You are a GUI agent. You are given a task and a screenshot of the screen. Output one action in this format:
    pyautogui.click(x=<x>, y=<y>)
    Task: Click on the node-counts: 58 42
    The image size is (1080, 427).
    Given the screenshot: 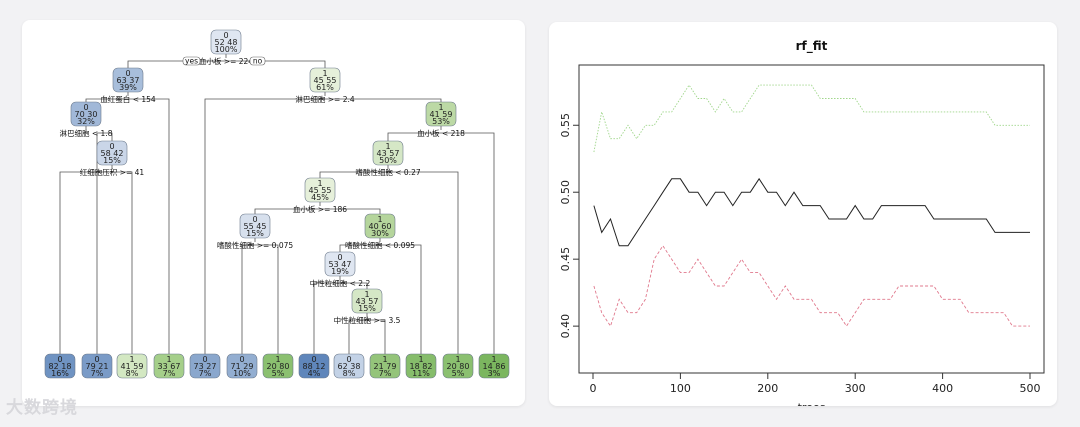 What is the action you would take?
    pyautogui.click(x=112, y=153)
    